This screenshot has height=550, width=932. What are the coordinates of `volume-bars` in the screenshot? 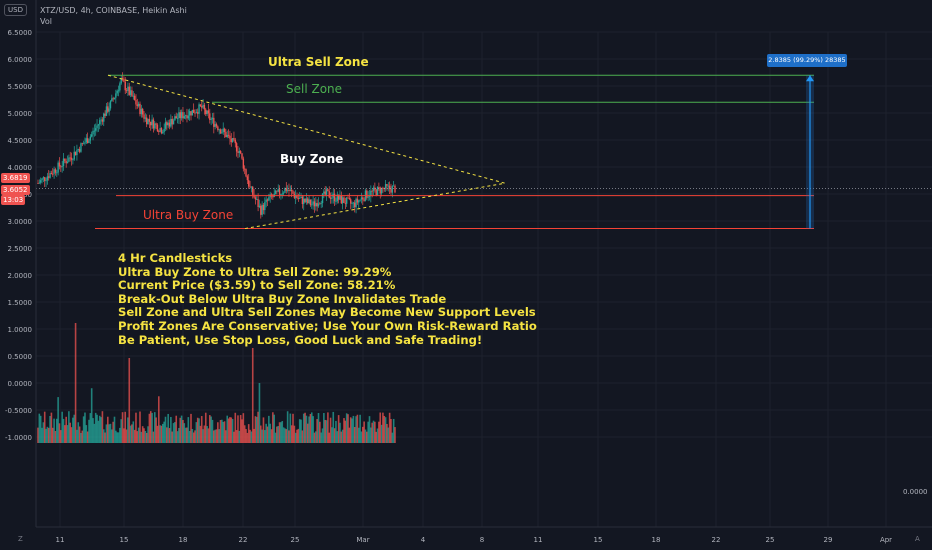 It's located at (216, 383).